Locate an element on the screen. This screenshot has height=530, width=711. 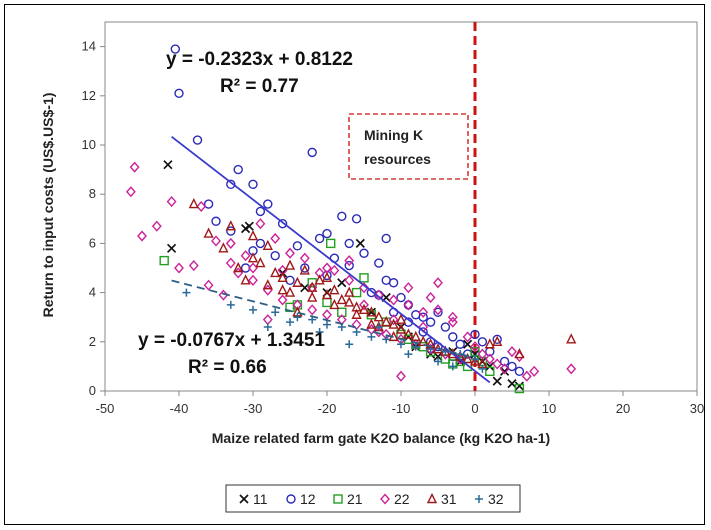
y-tick-label: 12 is located at coordinates (89, 95).